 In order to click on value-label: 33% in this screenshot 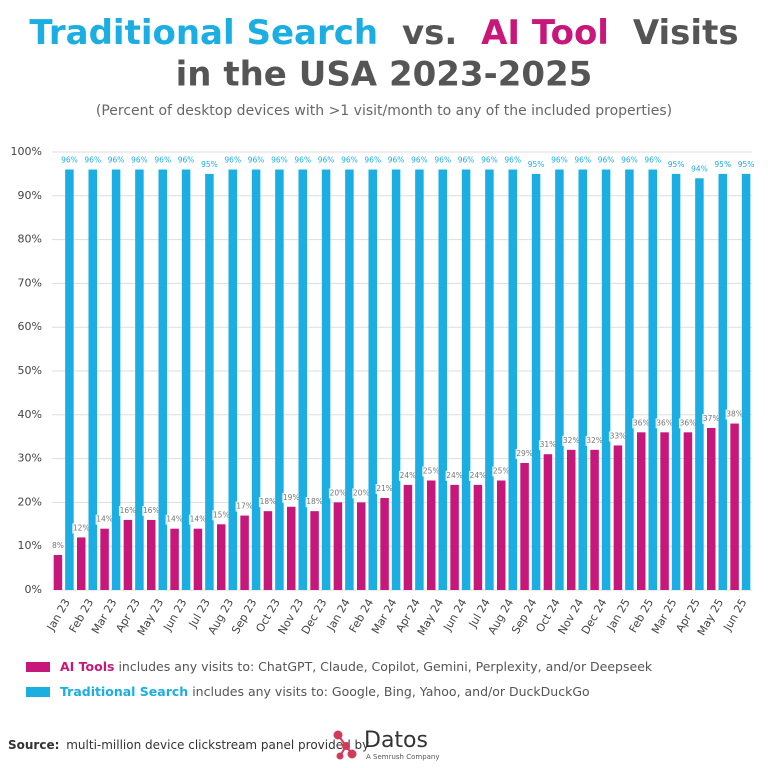, I will do `click(618, 435)`.